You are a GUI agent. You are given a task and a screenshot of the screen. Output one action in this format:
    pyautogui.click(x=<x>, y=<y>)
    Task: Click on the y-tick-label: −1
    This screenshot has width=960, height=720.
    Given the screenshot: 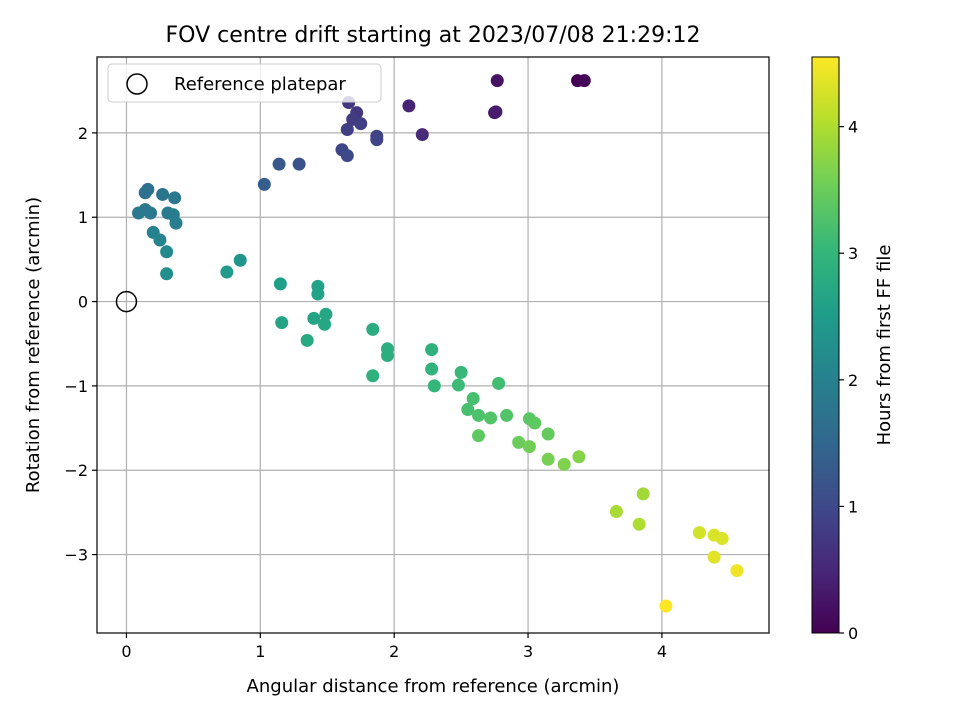 What is the action you would take?
    pyautogui.click(x=76, y=386)
    